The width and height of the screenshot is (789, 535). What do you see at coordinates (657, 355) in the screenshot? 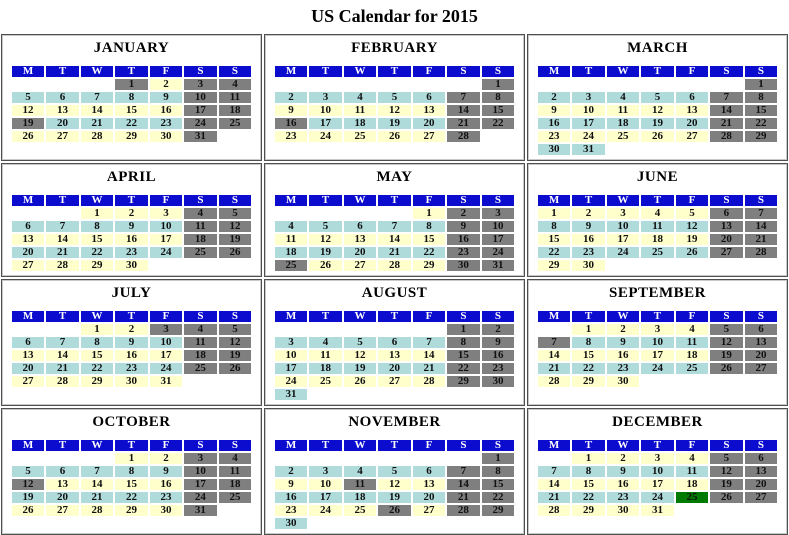
I see `week-row: 14 15 16 17 18 19 20` at bounding box center [657, 355].